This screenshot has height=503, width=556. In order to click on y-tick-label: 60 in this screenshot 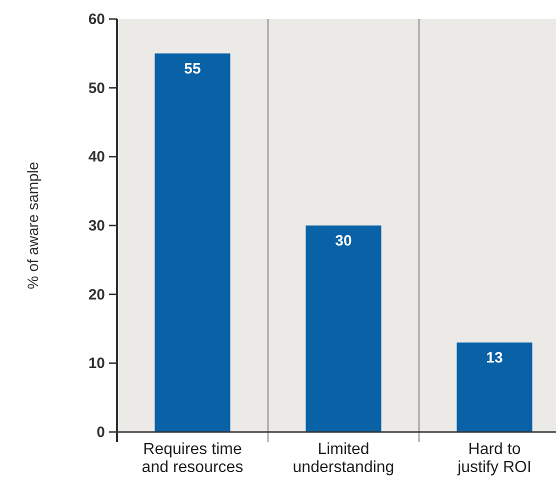, I will do `click(96, 19)`.